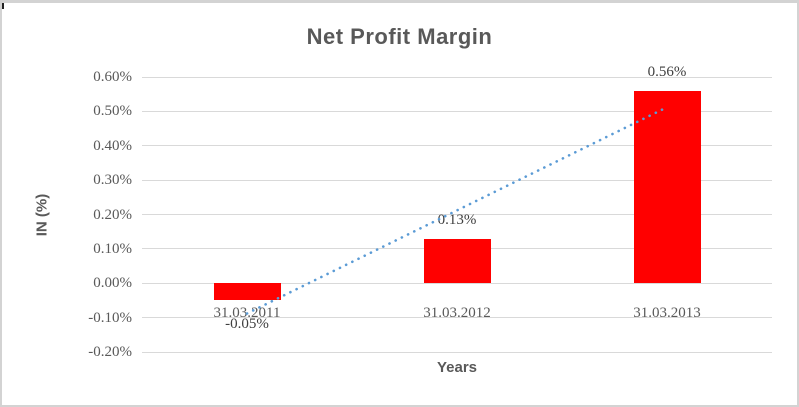 The height and width of the screenshot is (407, 799). Describe the element at coordinates (112, 248) in the screenshot. I see `y-tick-label: 0.10%` at that location.